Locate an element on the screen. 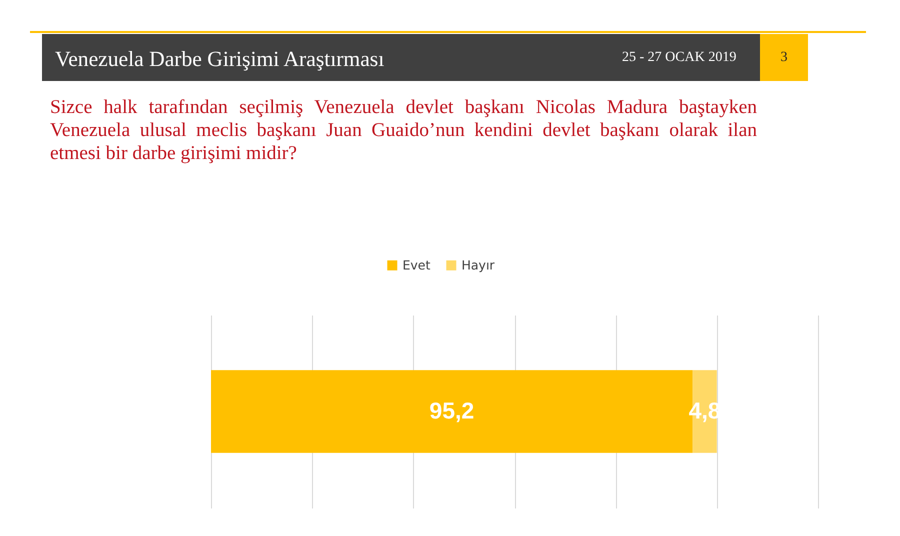  text: 25 - 27 OCAK 2019 is located at coordinates (679, 58).